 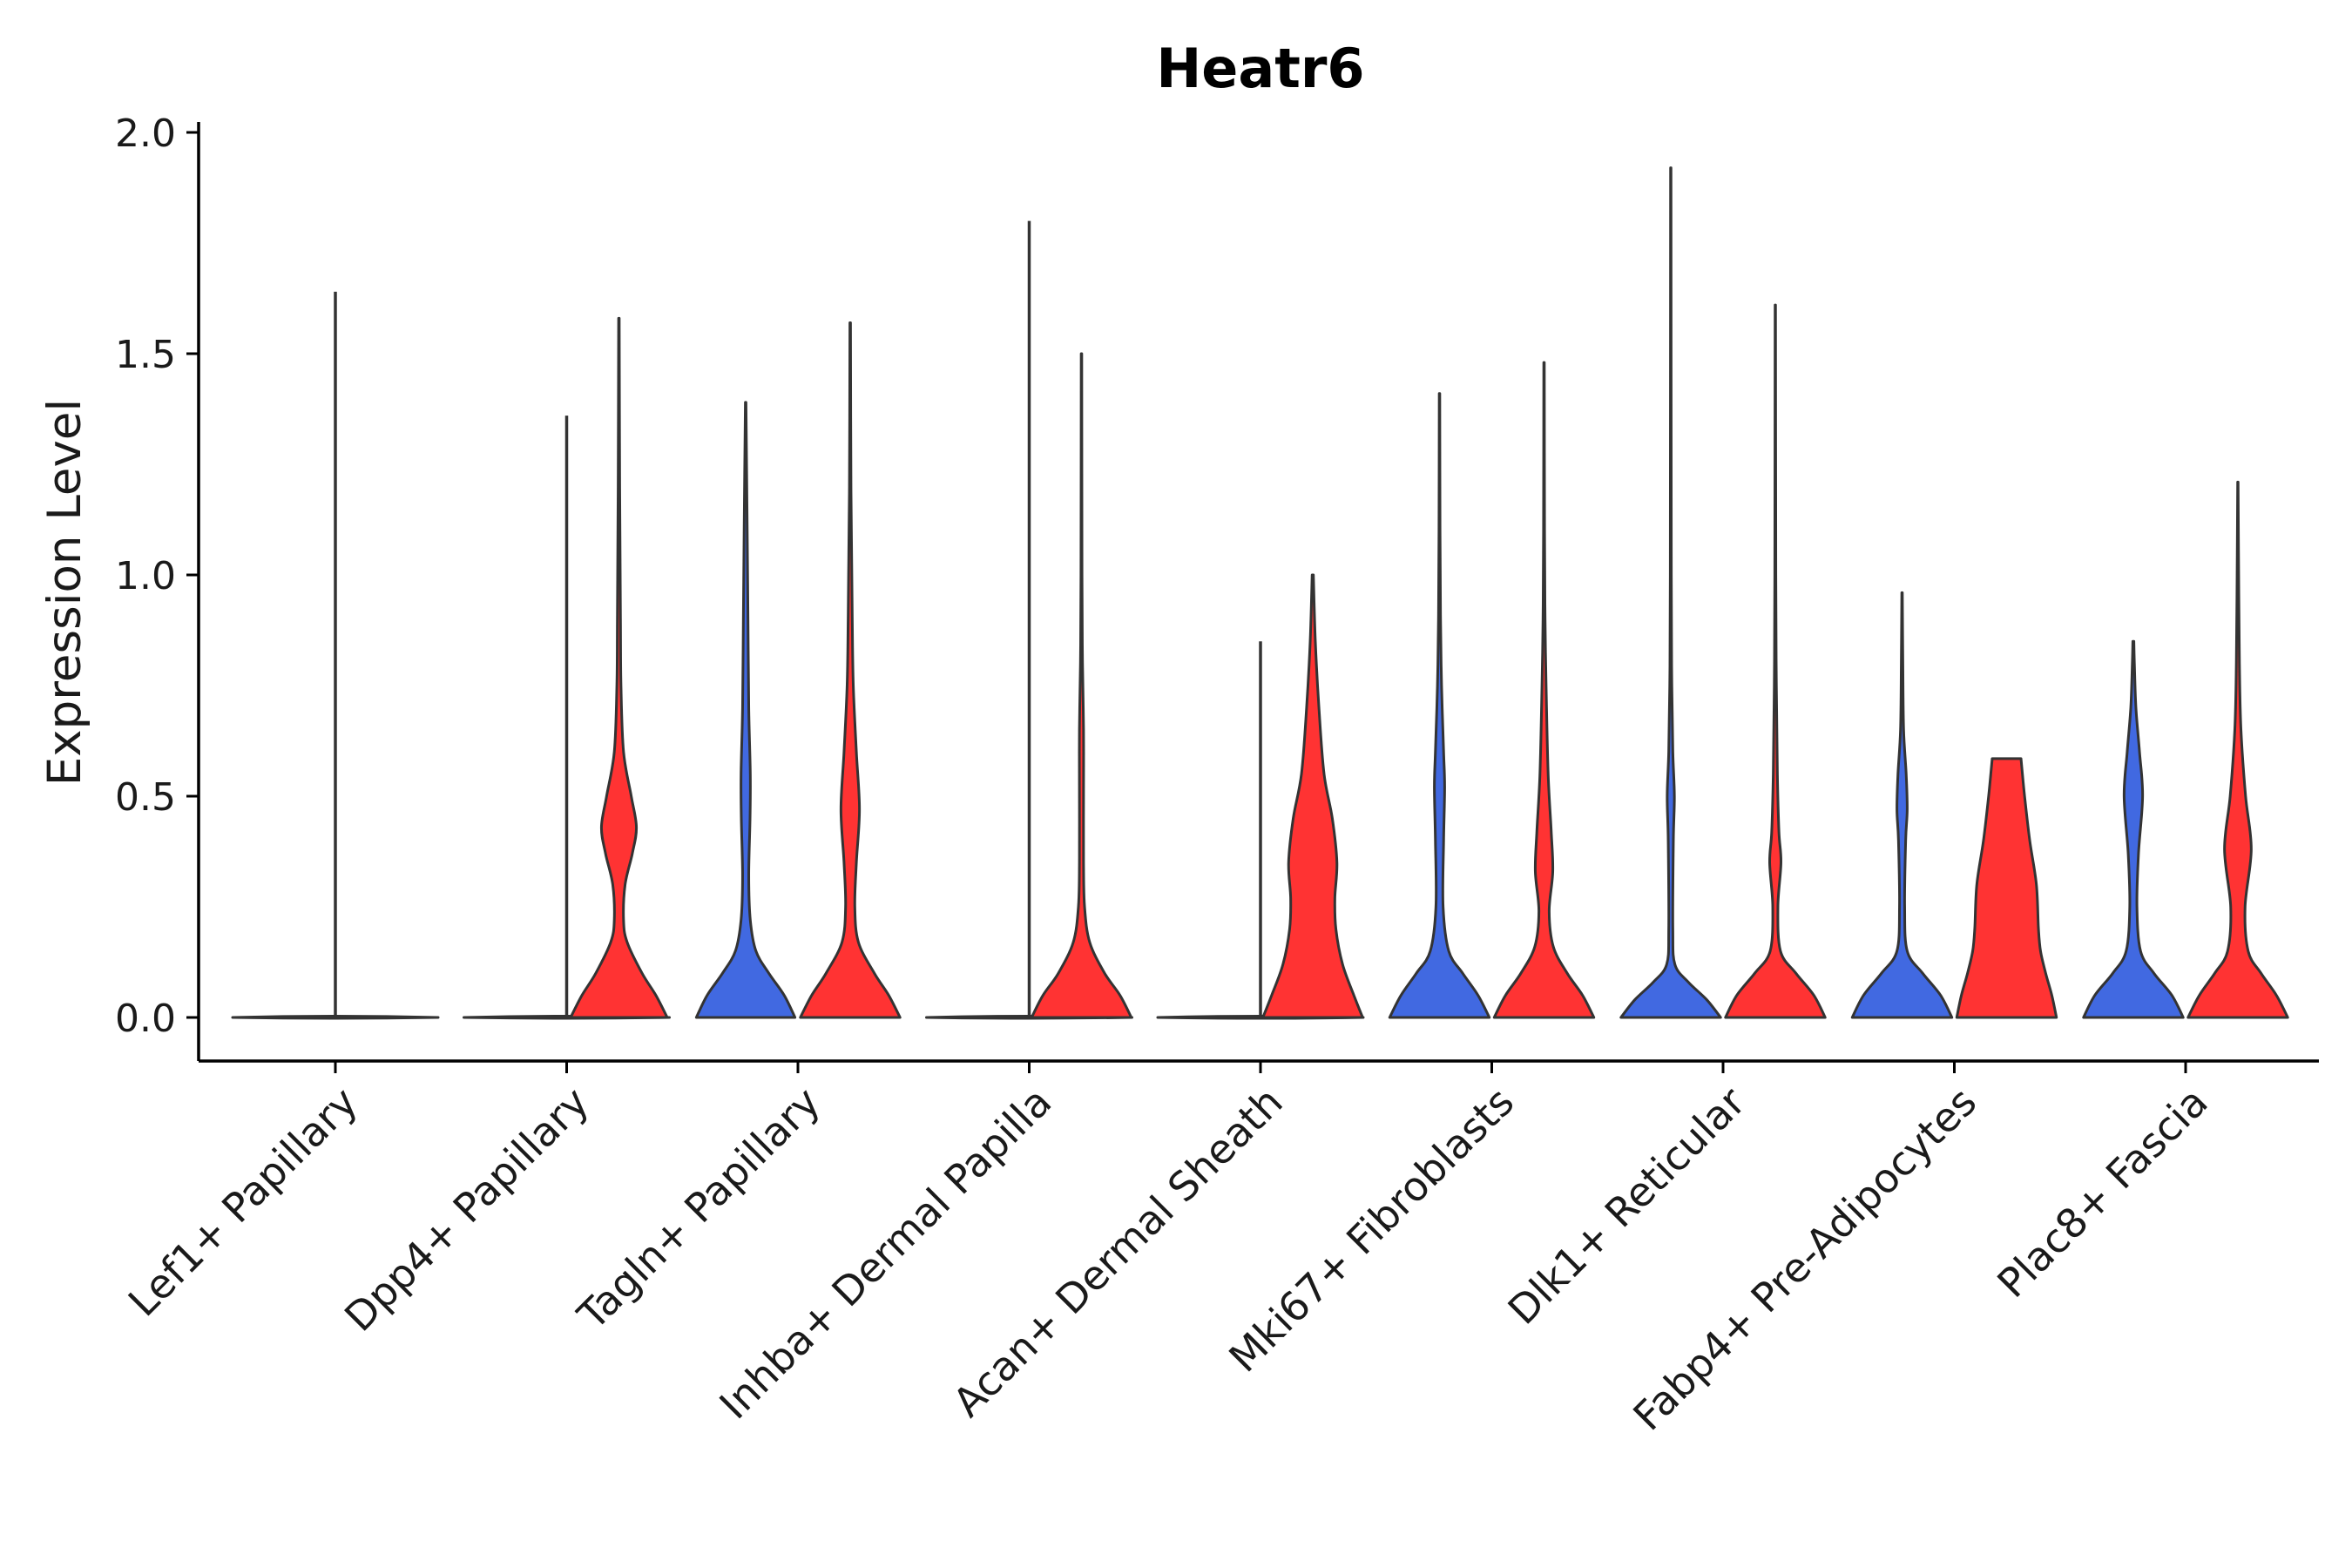 What do you see at coordinates (145, 797) in the screenshot?
I see `y-tick-label: 0.5` at bounding box center [145, 797].